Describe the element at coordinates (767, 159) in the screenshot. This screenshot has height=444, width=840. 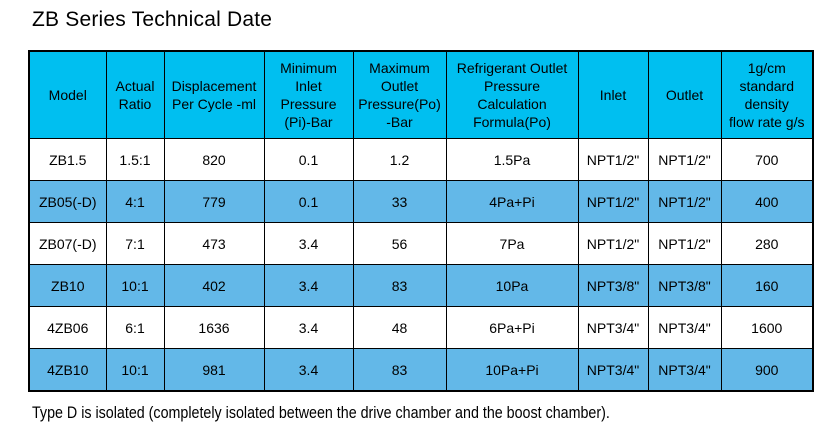
I see `cell-flow-rate: 700` at that location.